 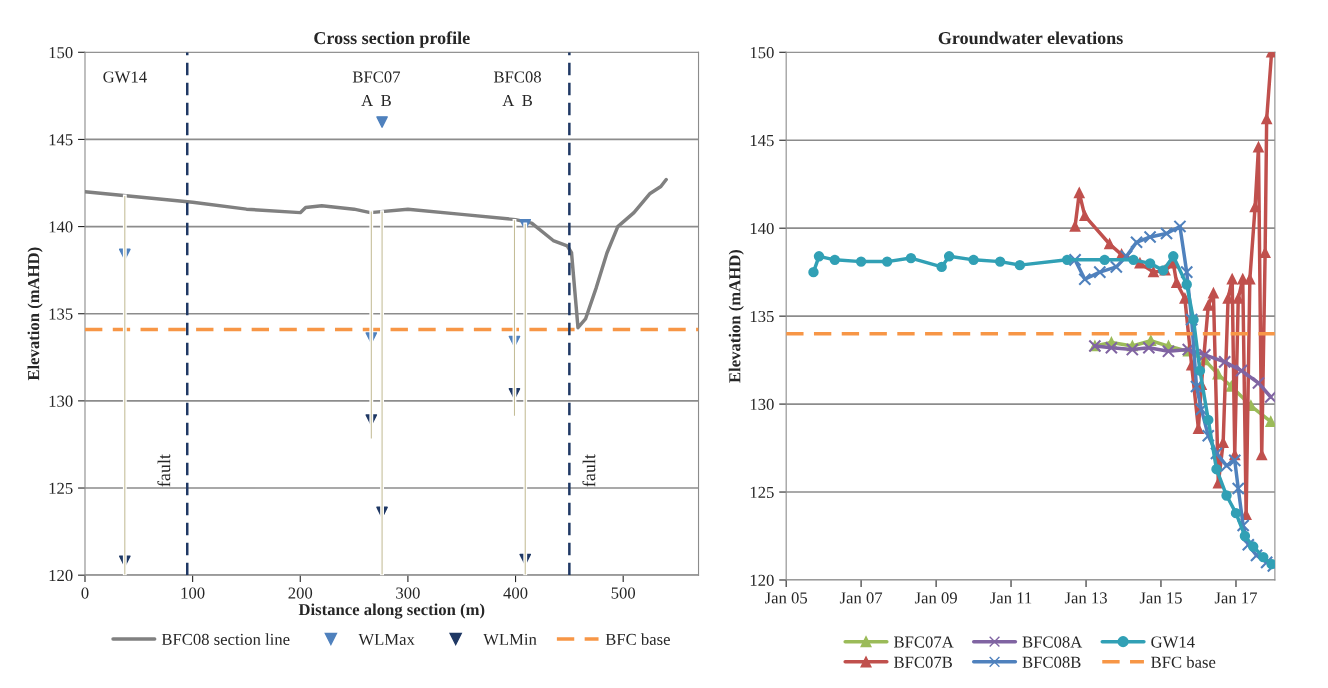 What do you see at coordinates (1160, 598) in the screenshot?
I see `x-tick-label: Jan 15` at bounding box center [1160, 598].